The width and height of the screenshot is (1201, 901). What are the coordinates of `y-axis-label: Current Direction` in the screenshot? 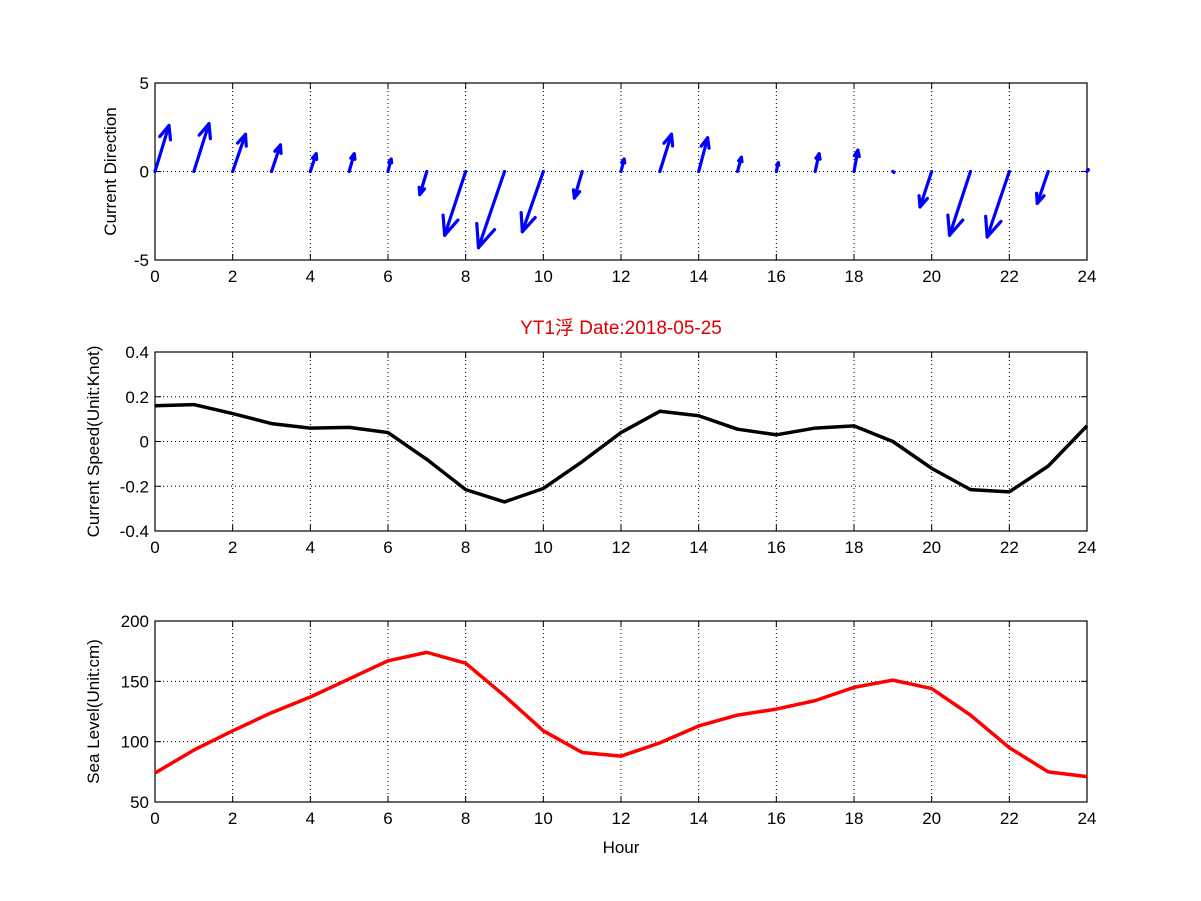 It's located at (110, 171).